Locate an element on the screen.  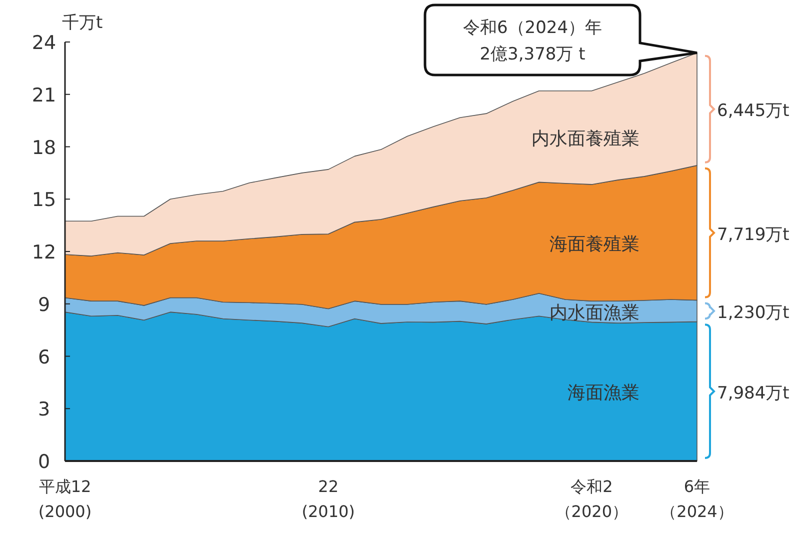
text: 7,984万t is located at coordinates (753, 393).